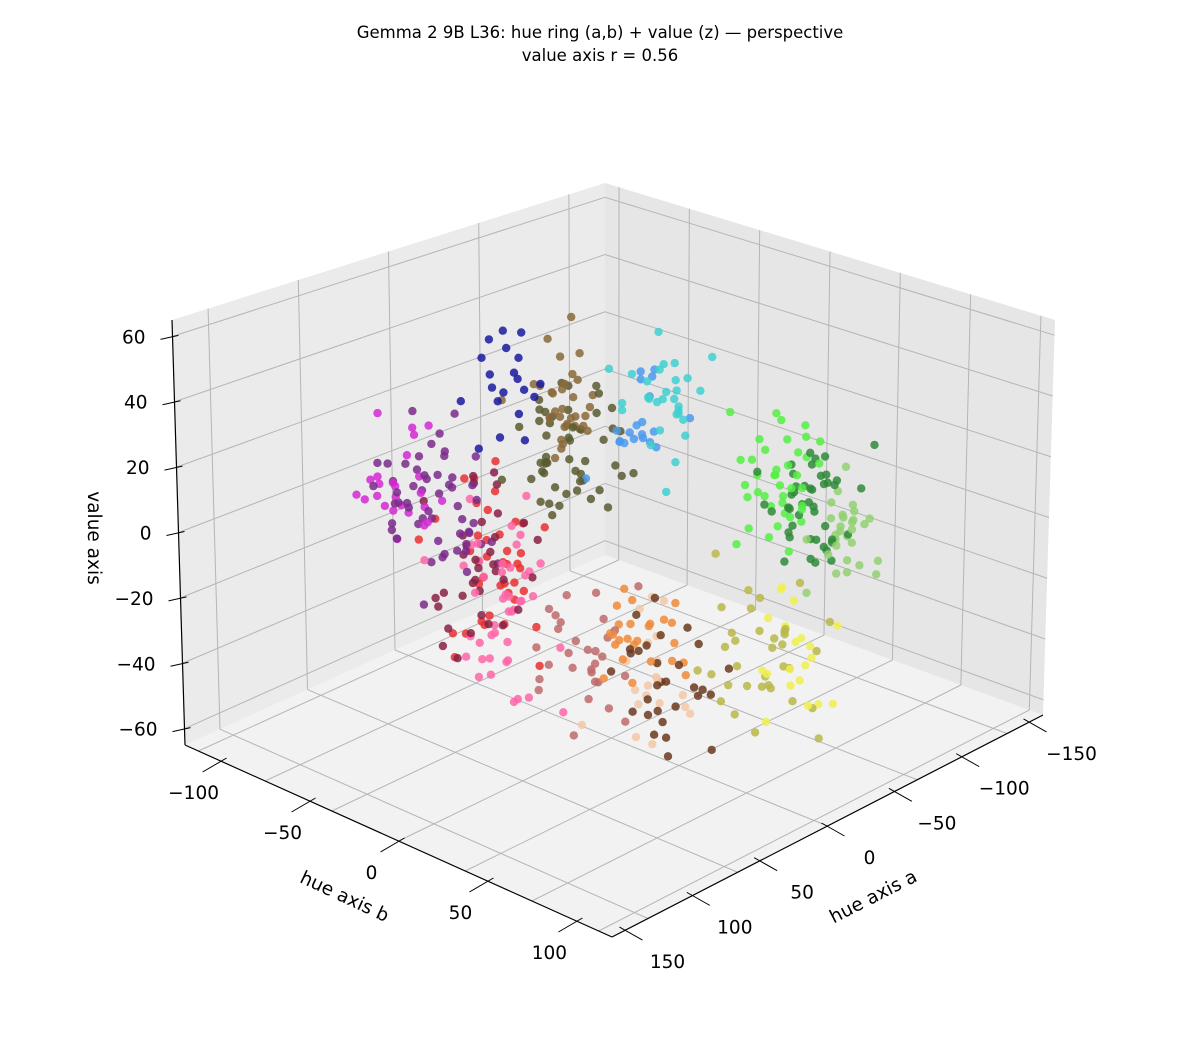  Describe the element at coordinates (133, 599) in the screenshot. I see `z-tick-label: −20` at that location.